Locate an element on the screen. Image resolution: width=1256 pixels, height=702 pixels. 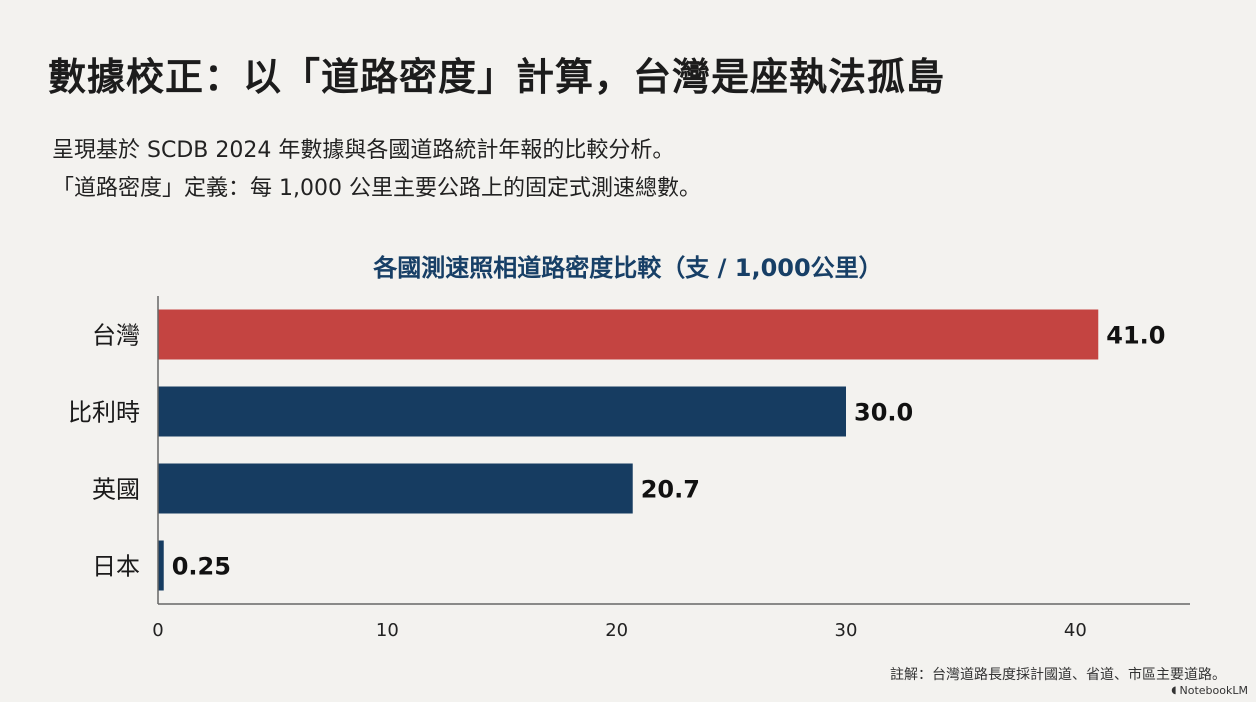
x-tick-label: 40 is located at coordinates (1075, 630).